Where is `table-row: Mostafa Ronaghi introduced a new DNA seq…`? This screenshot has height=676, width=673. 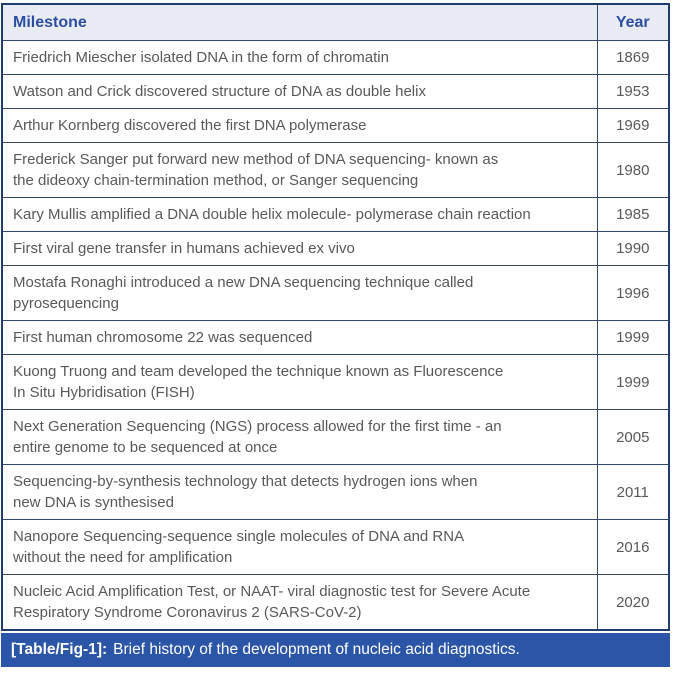 table-row: Mostafa Ronaghi introduced a new DNA seq… is located at coordinates (335, 293).